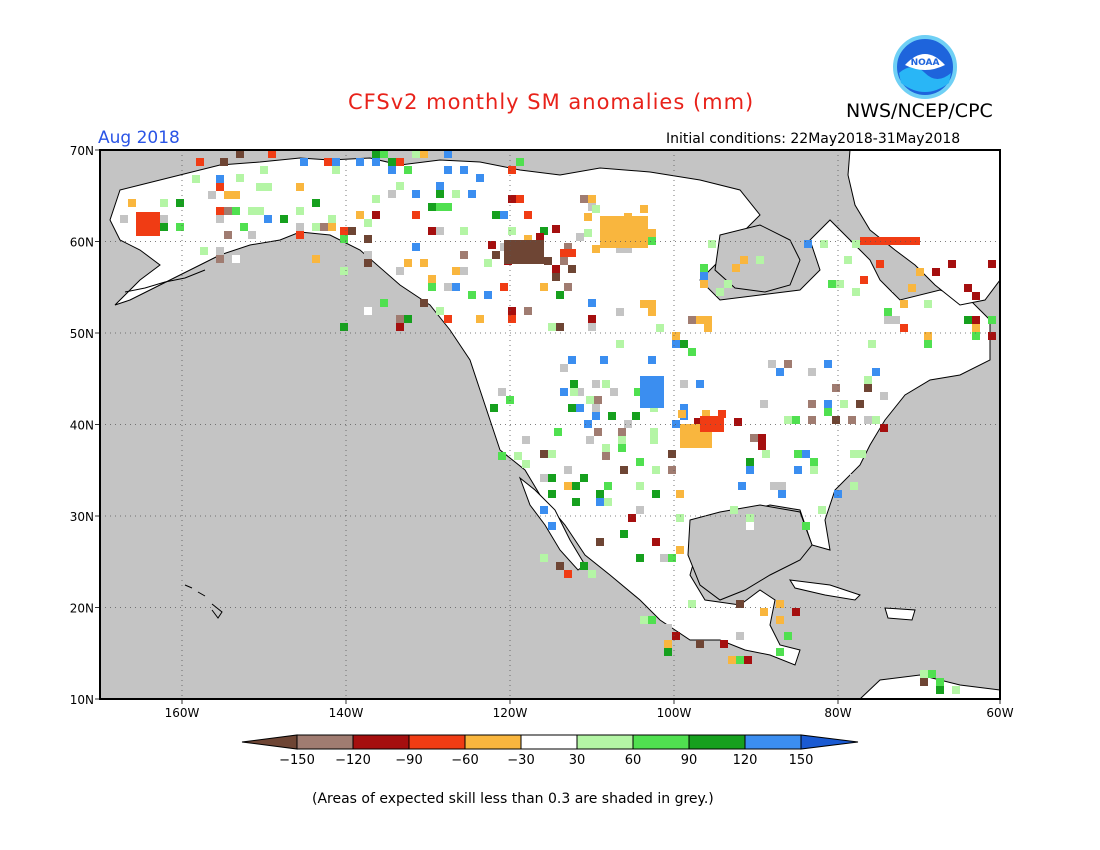 Image resolution: width=1100 pixels, height=850 pixels. Describe the element at coordinates (82, 700) in the screenshot. I see `lat-label: 10N` at that location.